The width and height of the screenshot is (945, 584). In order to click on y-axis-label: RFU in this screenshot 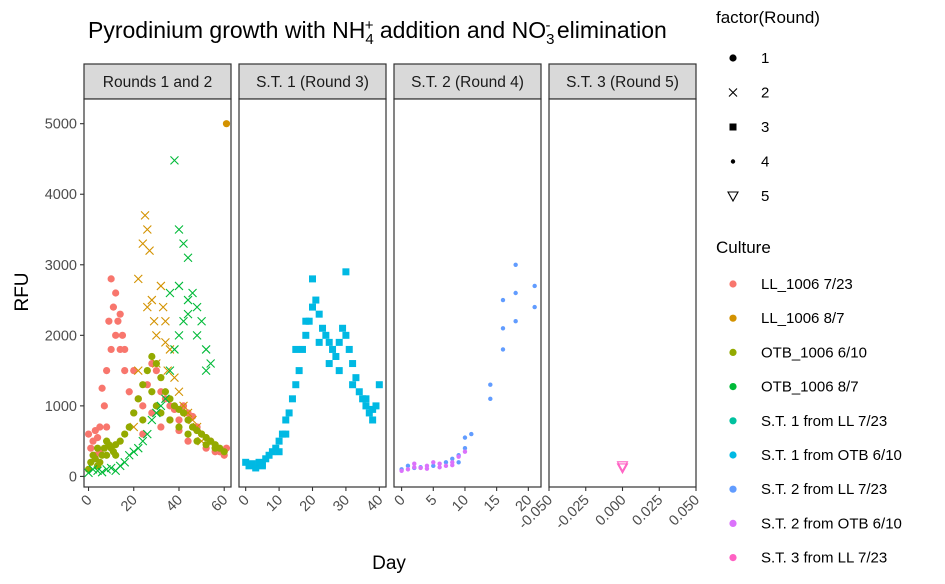, I will do `click(22, 291)`.